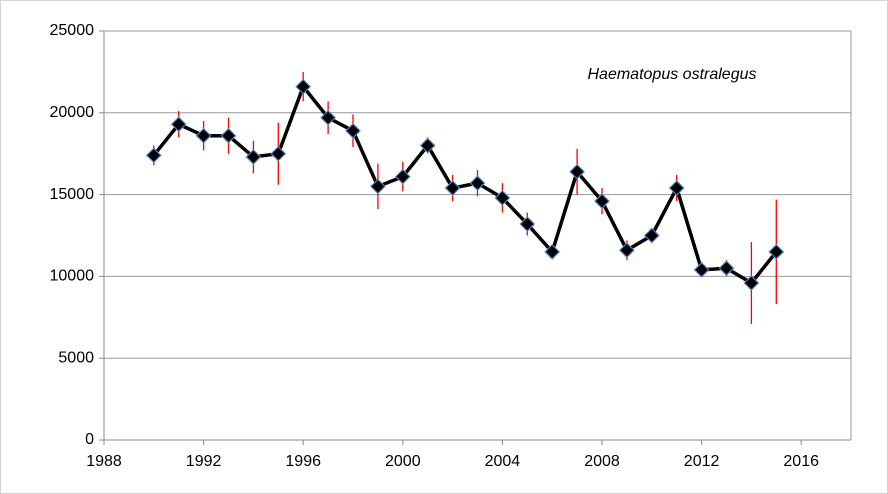  Describe the element at coordinates (72, 30) in the screenshot. I see `y-tick-label: 25000` at that location.